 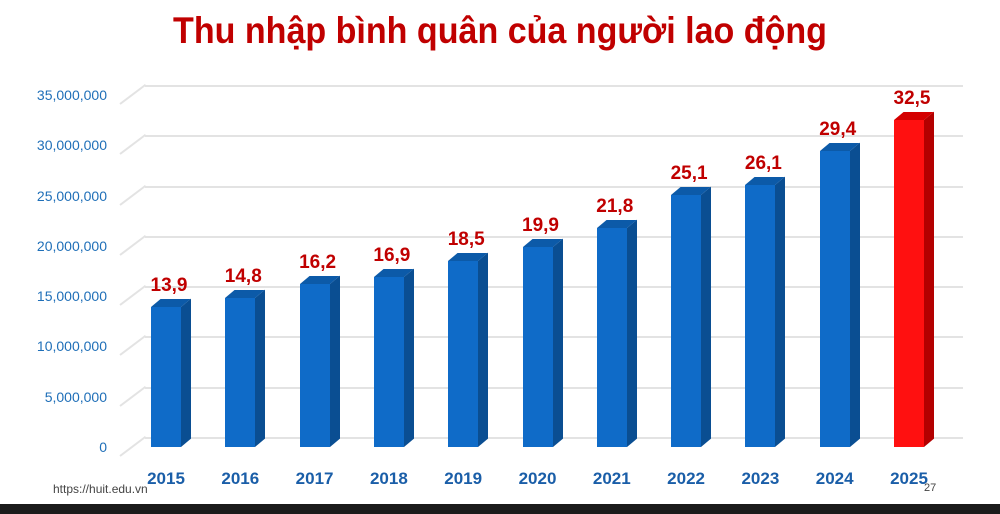 I want to click on bar-2020, so click(x=542, y=342).